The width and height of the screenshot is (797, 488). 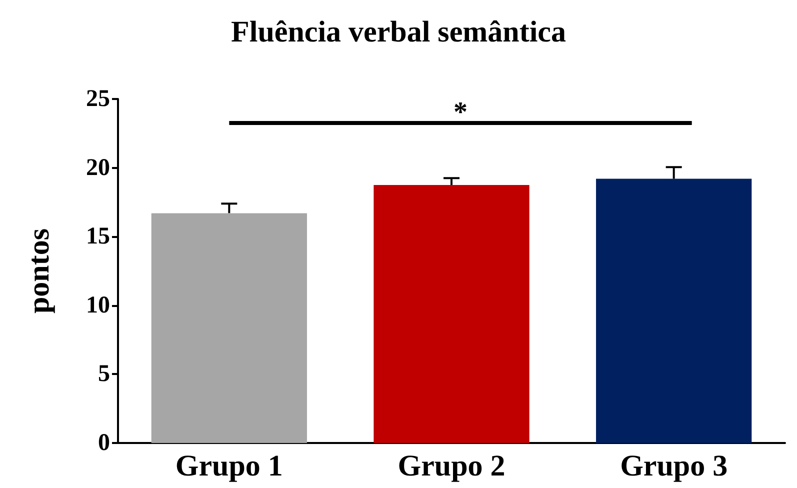 What do you see at coordinates (98, 305) in the screenshot?
I see `y-tick-label: 10` at bounding box center [98, 305].